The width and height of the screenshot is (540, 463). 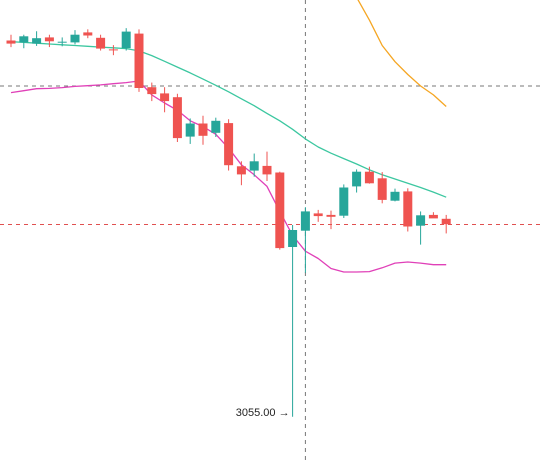 I want to click on low-price-label: 3055.00 →, so click(x=263, y=413).